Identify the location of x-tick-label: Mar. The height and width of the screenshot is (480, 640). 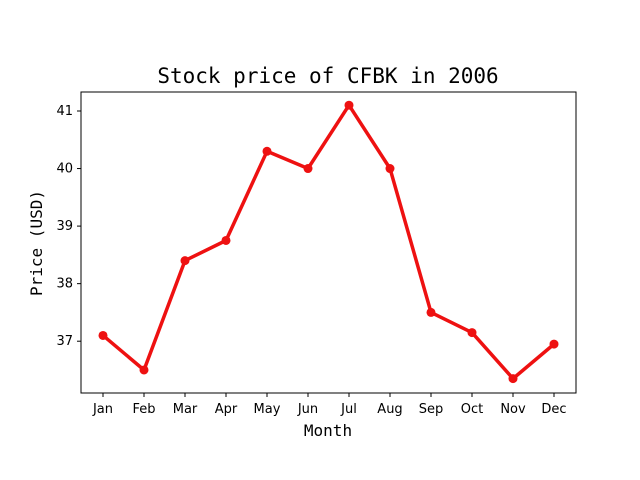
(185, 409).